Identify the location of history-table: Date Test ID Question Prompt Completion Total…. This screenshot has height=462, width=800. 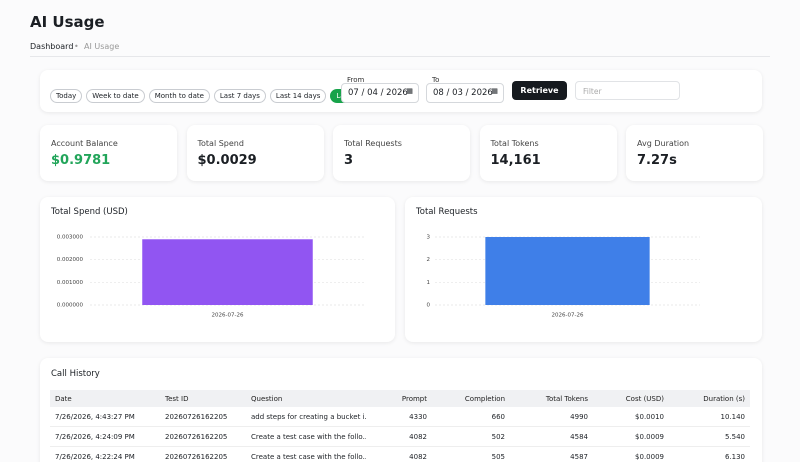
(400, 426).